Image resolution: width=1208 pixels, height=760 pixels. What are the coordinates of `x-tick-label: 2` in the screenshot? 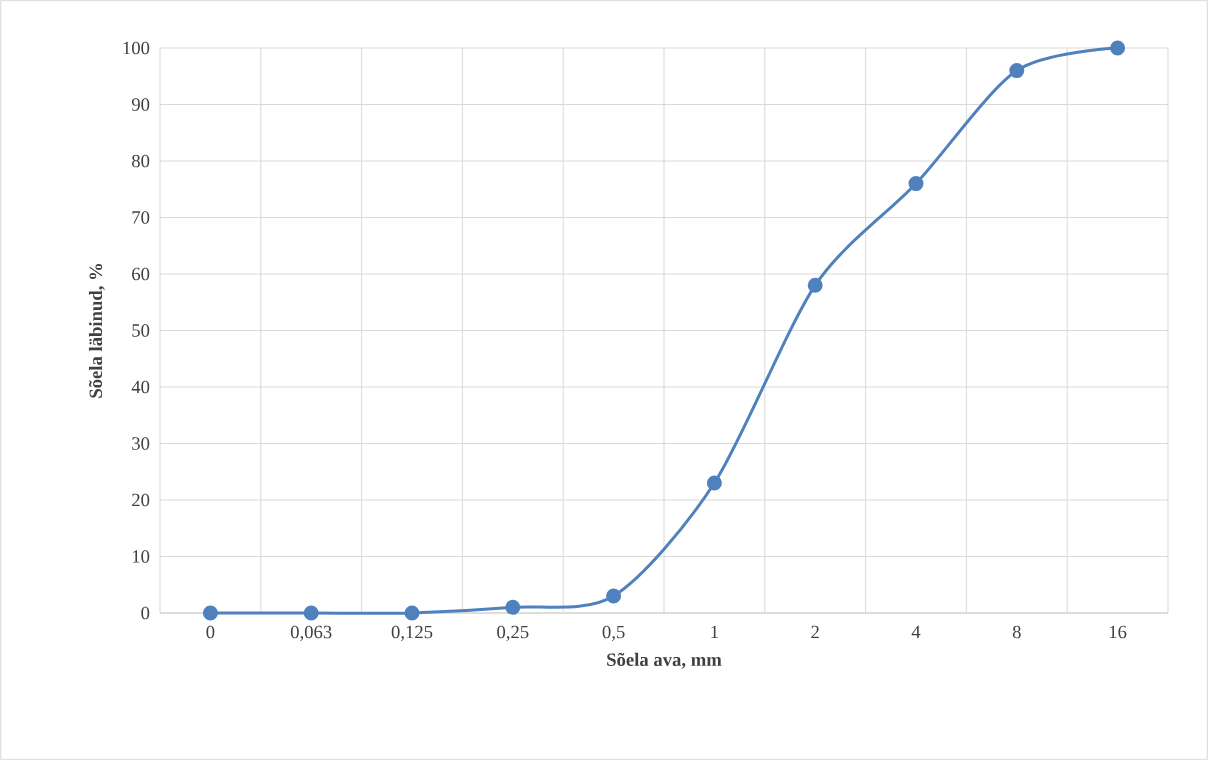 It's located at (815, 632).